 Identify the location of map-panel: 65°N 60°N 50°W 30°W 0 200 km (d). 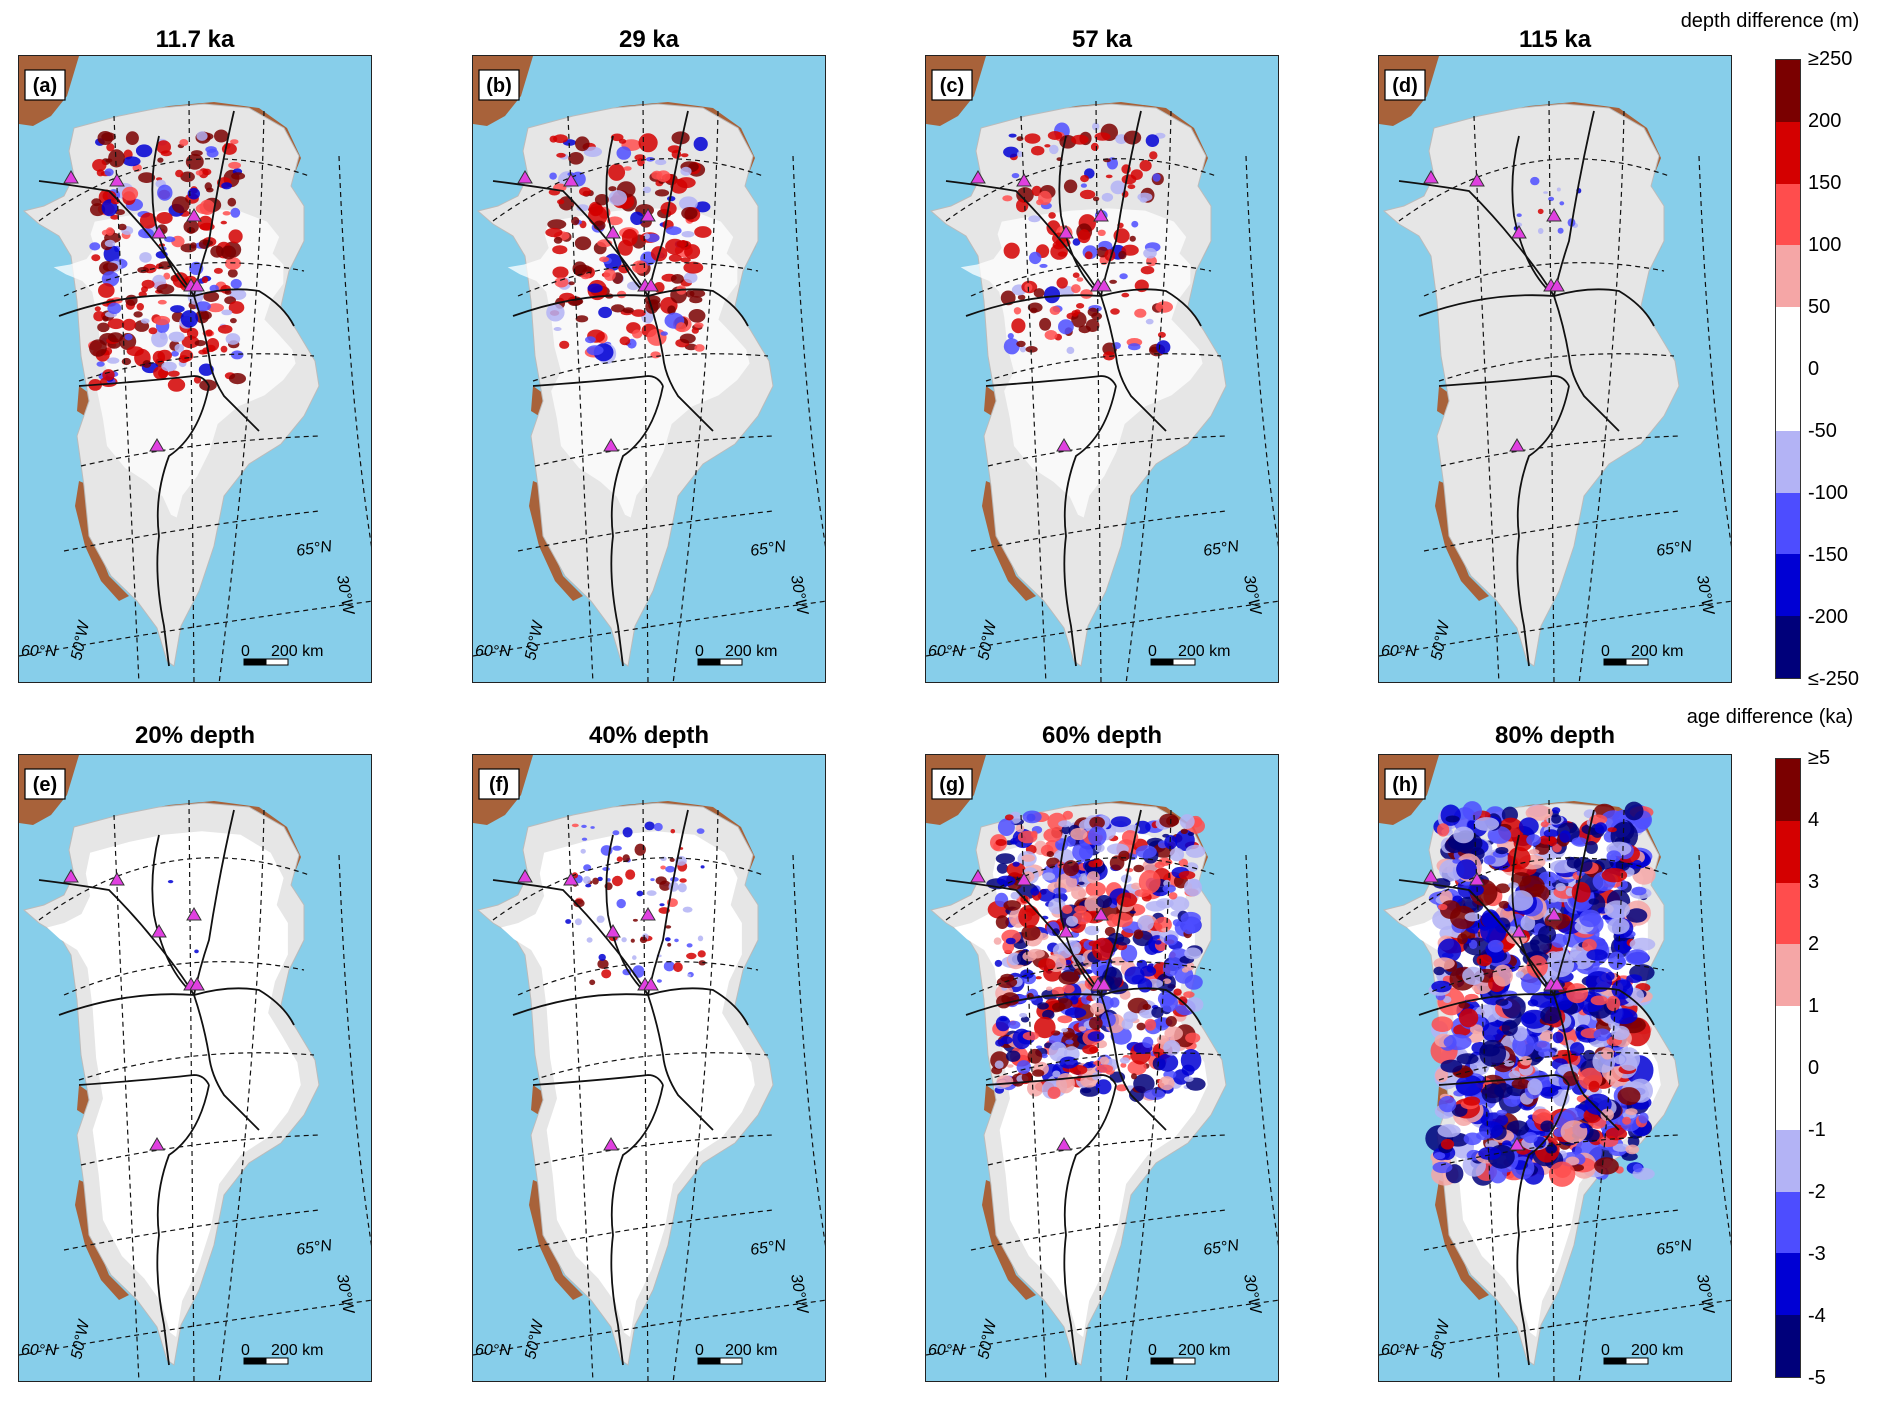
(1555, 369).